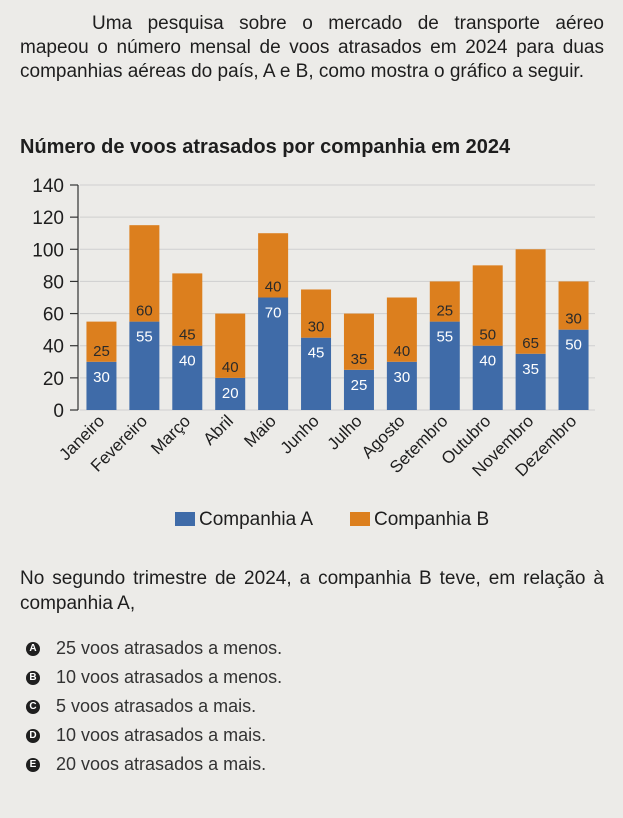  What do you see at coordinates (53, 282) in the screenshot?
I see `y-tick-label: 80` at bounding box center [53, 282].